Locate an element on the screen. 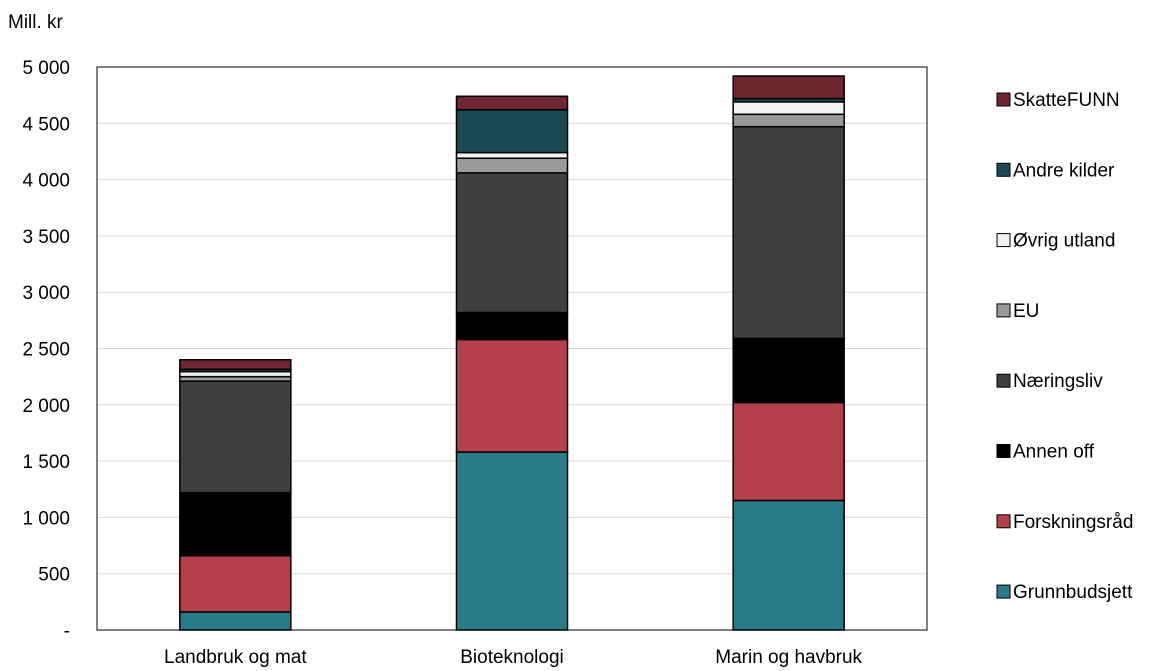 The width and height of the screenshot is (1163, 671). y-tick-label: 2 500 is located at coordinates (46, 350).